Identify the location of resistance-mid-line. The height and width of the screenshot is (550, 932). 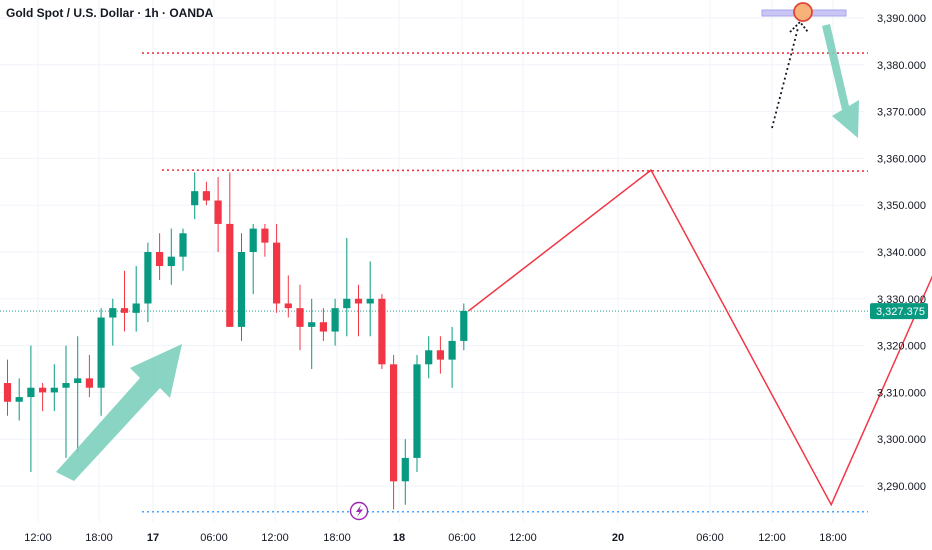
(515, 170).